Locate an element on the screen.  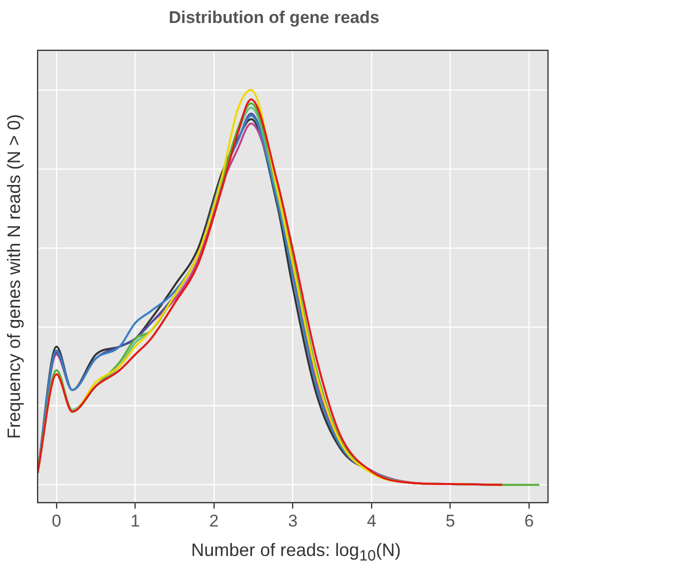
y-axis-title: Frequency of genes with N reads (N > 0) is located at coordinates (14, 276).